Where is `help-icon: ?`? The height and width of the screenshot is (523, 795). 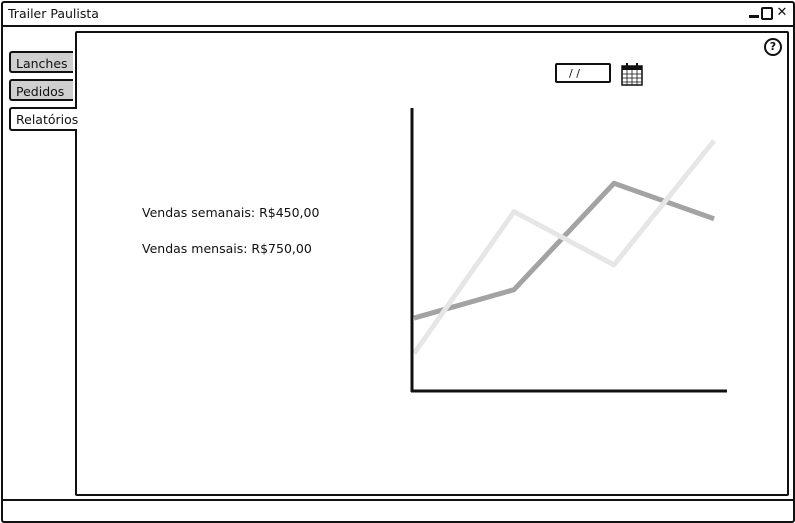
help-icon: ? is located at coordinates (773, 47).